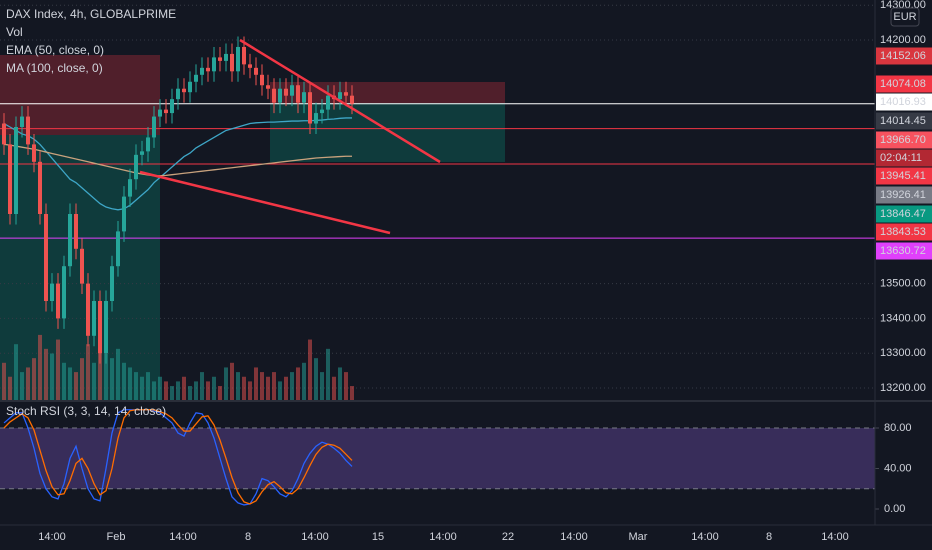 The height and width of the screenshot is (550, 932). What do you see at coordinates (387, 132) in the screenshot?
I see `profit-zone` at bounding box center [387, 132].